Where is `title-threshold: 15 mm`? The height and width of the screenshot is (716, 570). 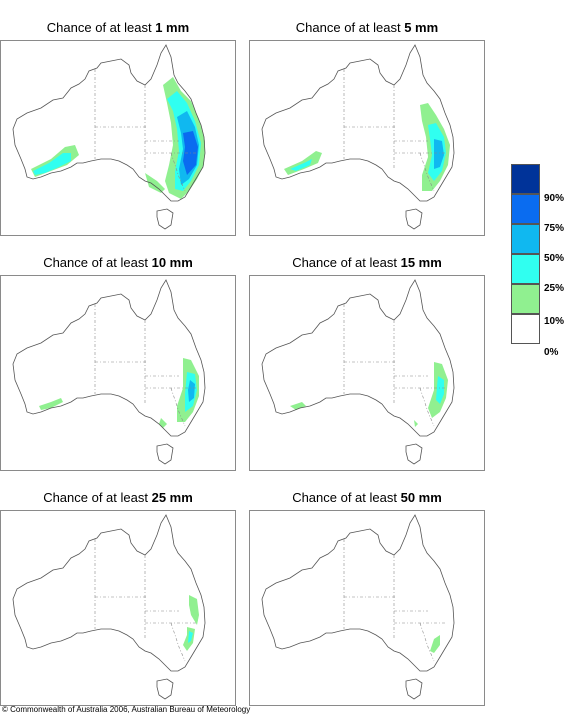 title-threshold: 15 mm is located at coordinates (421, 262).